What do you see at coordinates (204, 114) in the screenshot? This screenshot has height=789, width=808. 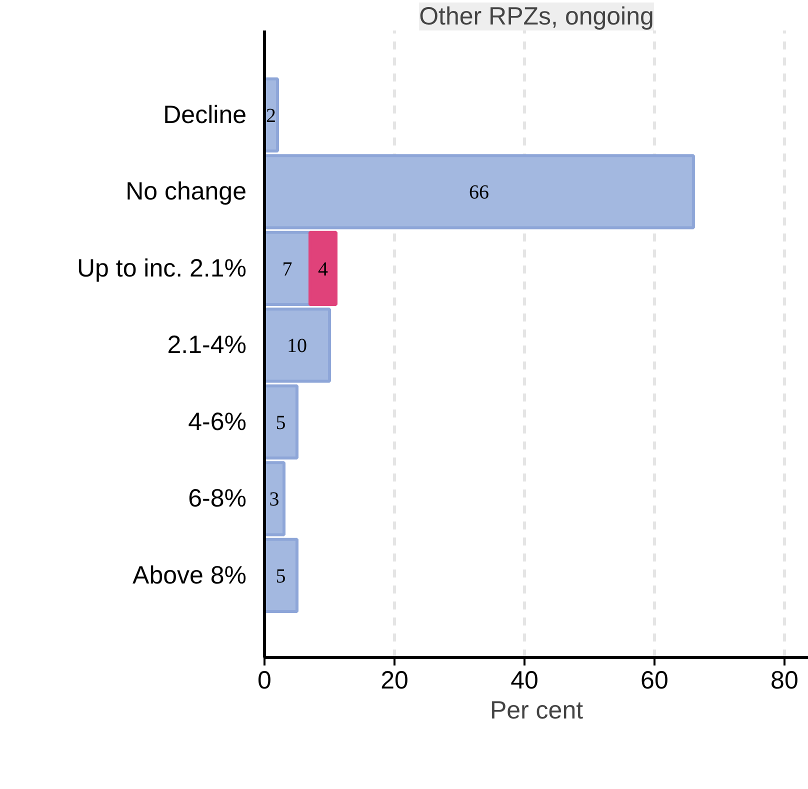 I see `y-tick-label: Decline` at bounding box center [204, 114].